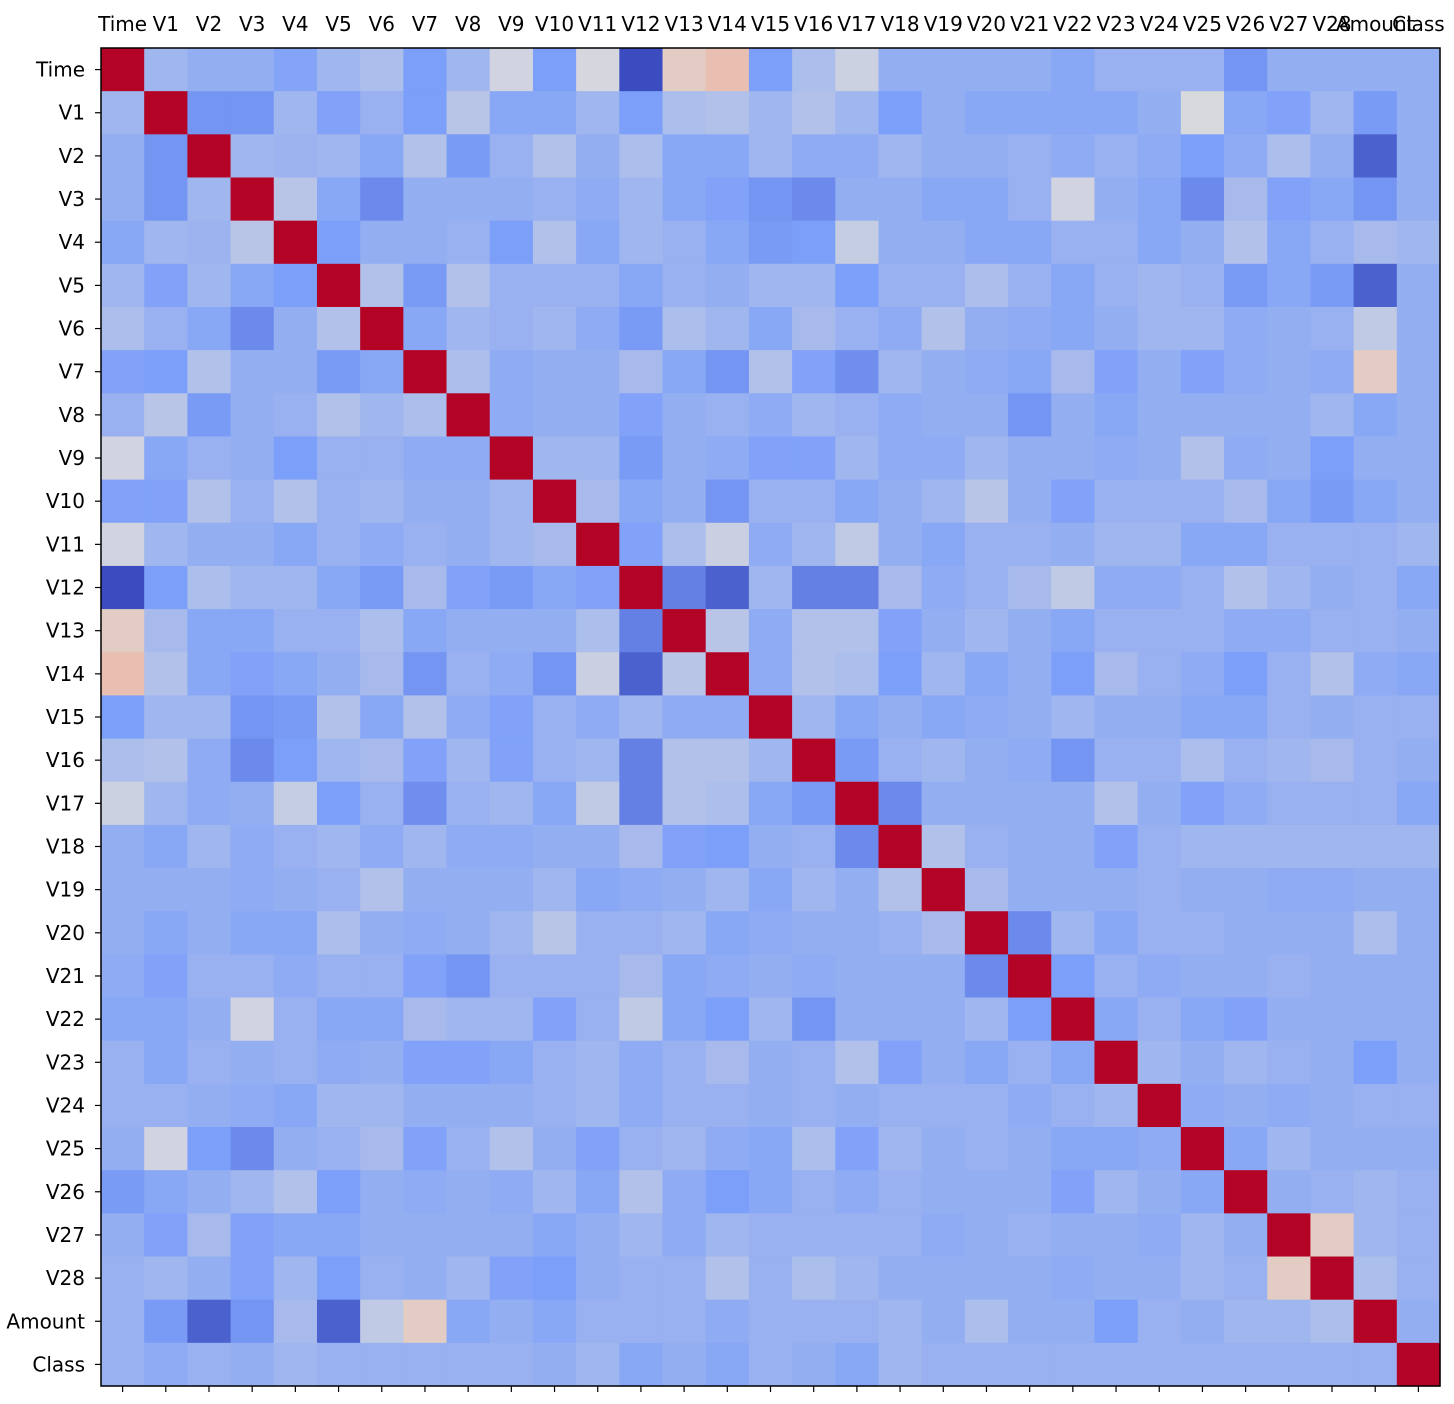  Describe the element at coordinates (1289, 587) in the screenshot. I see `heatmap-cell-V12-V27` at that location.